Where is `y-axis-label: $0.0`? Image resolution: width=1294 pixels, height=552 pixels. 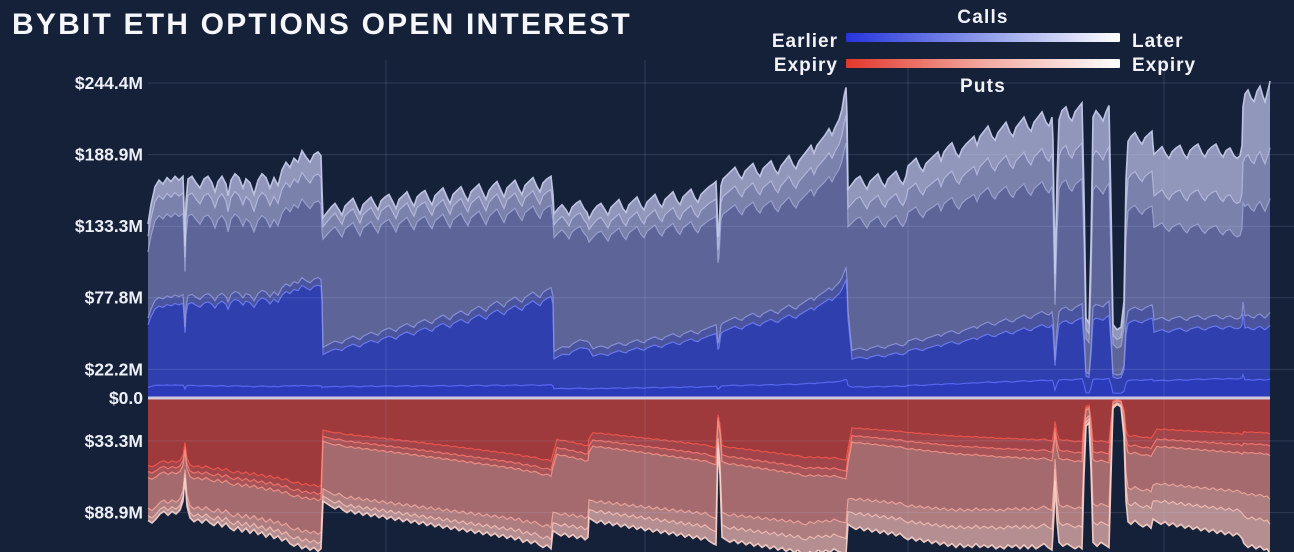
y-axis-label: $0.0 is located at coordinates (126, 398).